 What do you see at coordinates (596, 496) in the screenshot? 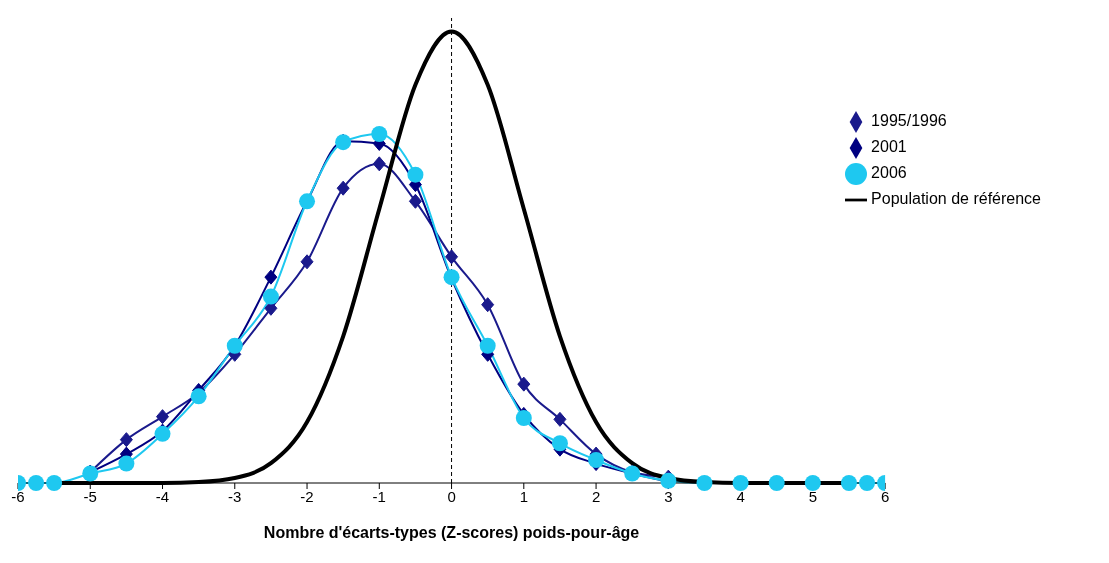
I see `x-tick-label: 2` at bounding box center [596, 496].